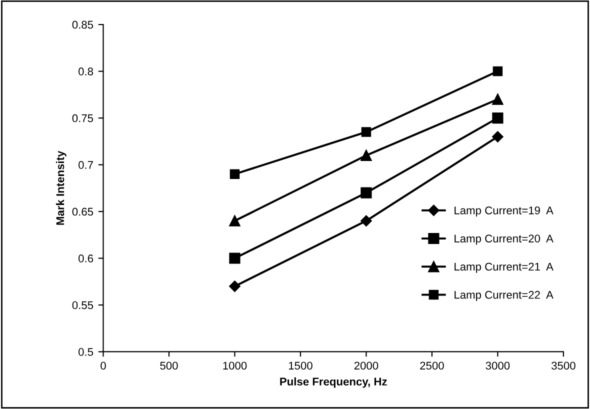 The height and width of the screenshot is (409, 590). Describe the element at coordinates (432, 366) in the screenshot. I see `x-tick-label: 2500` at that location.